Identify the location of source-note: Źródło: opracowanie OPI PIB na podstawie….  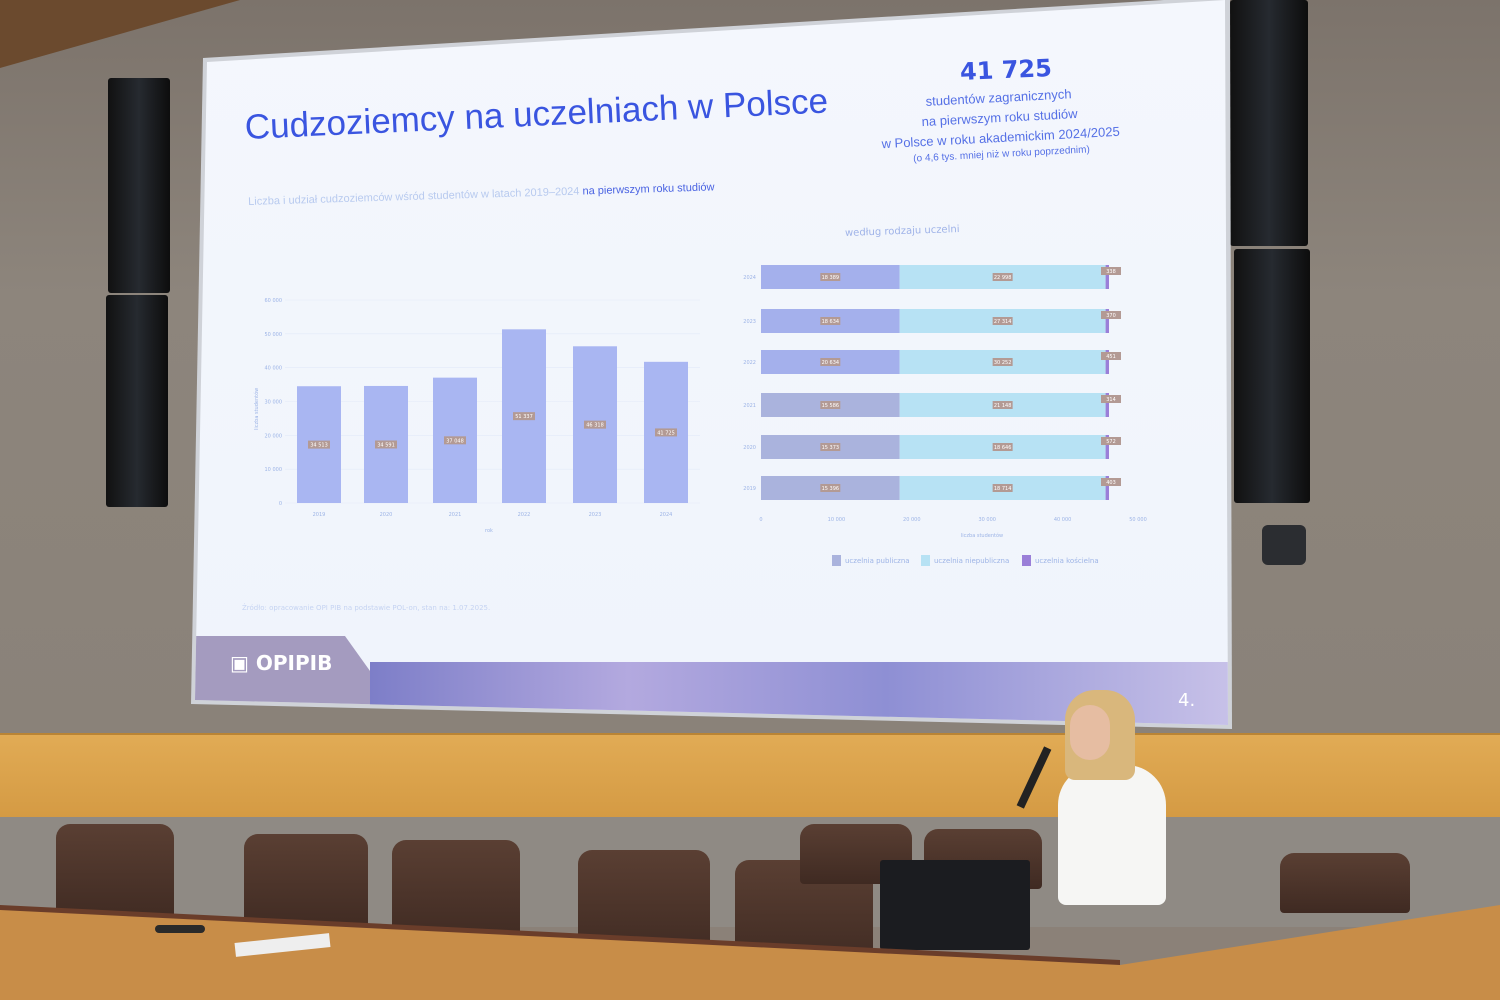
(366, 608).